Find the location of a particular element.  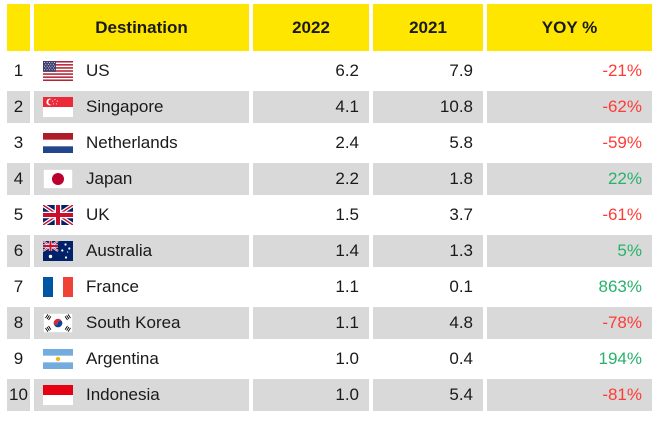

destination-cell: Netherlands is located at coordinates (141, 143).